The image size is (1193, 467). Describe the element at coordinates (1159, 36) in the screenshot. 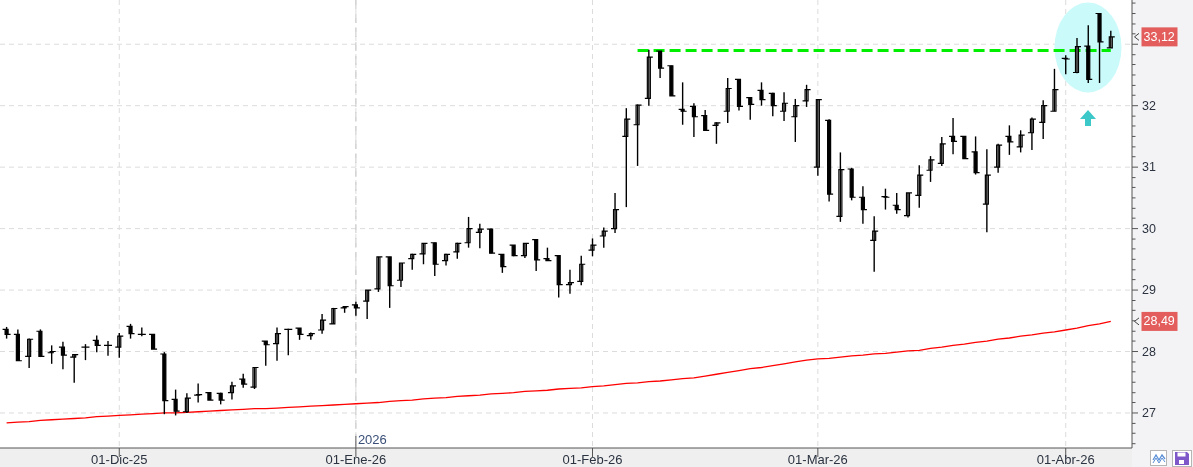

I see `text: 33,12` at that location.